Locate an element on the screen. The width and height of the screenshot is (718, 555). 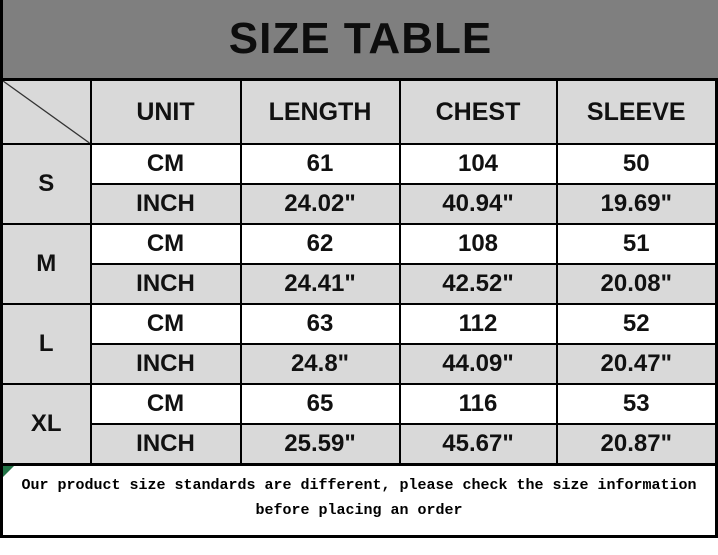
length-cell: 24.8" is located at coordinates (320, 364).